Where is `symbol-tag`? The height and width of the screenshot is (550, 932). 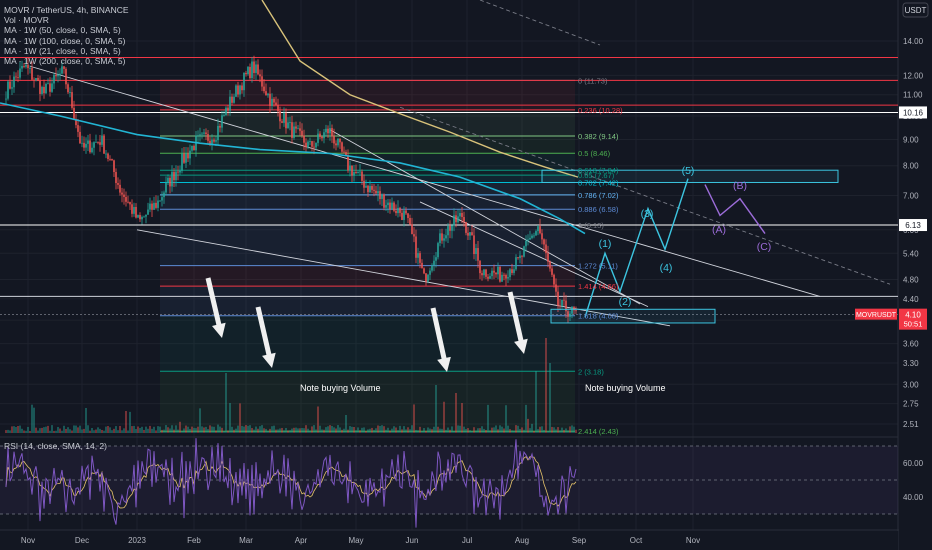 symbol-tag is located at coordinates (876, 314).